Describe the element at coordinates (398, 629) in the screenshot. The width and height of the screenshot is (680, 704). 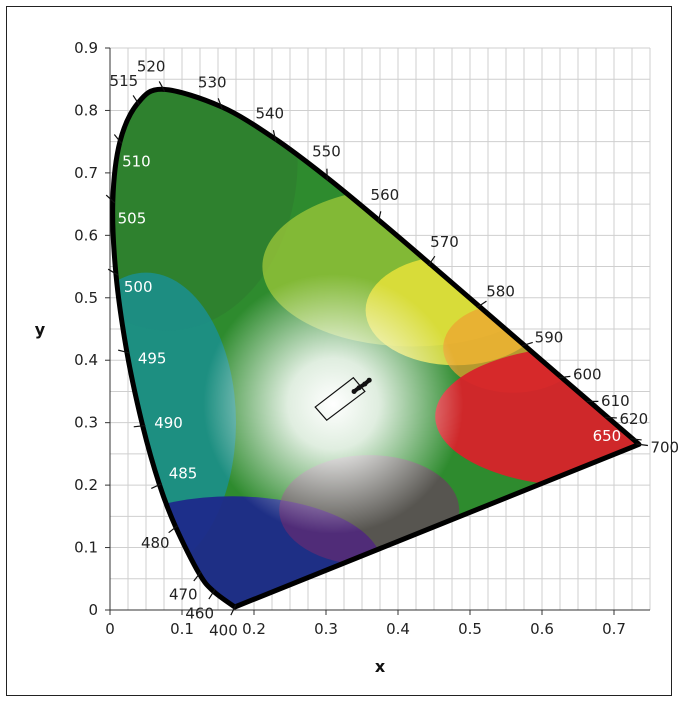
I see `x-tick-label: 0.4` at that location.